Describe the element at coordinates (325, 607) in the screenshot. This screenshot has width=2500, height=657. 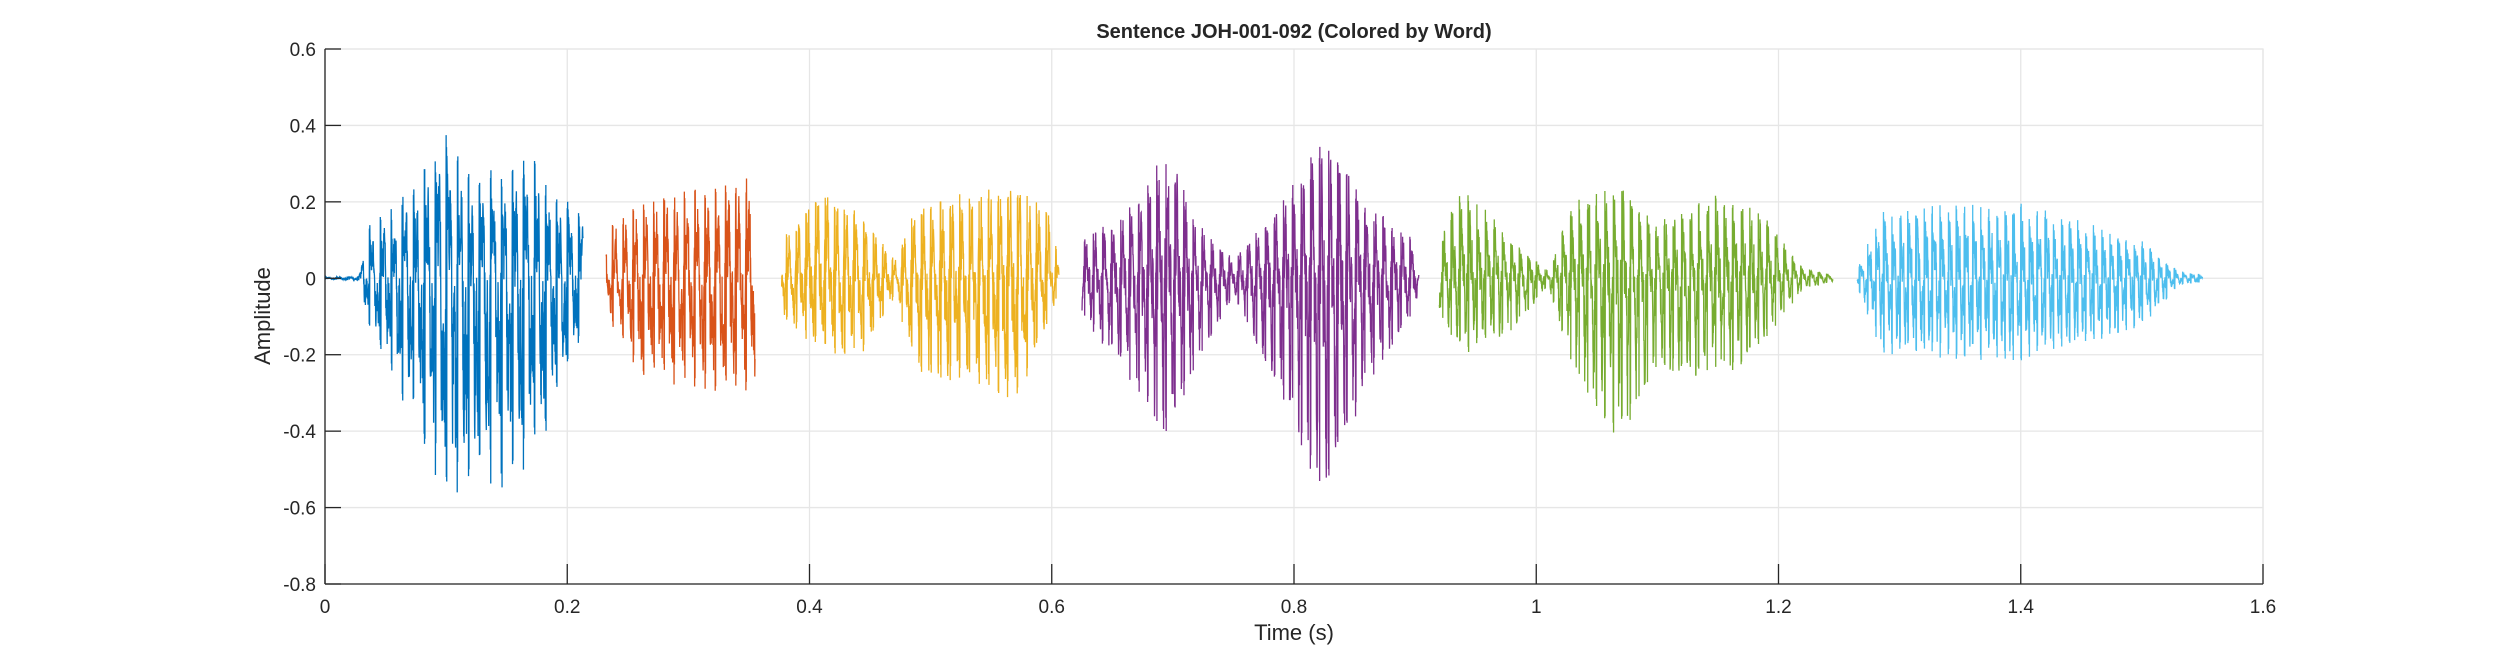
I see `x-tick-label: 0` at that location.